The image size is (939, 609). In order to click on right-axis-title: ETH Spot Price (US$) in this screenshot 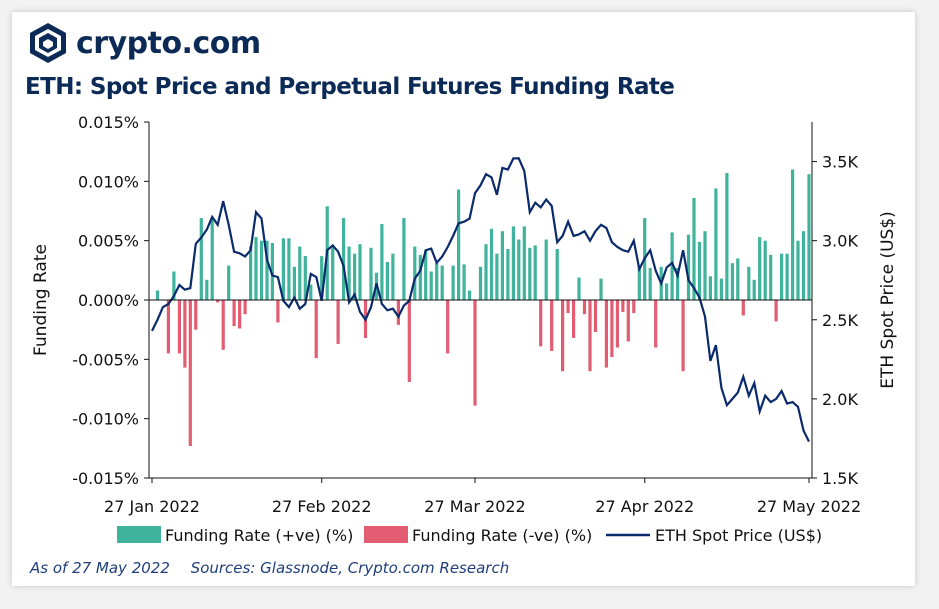, I will do `click(888, 300)`.